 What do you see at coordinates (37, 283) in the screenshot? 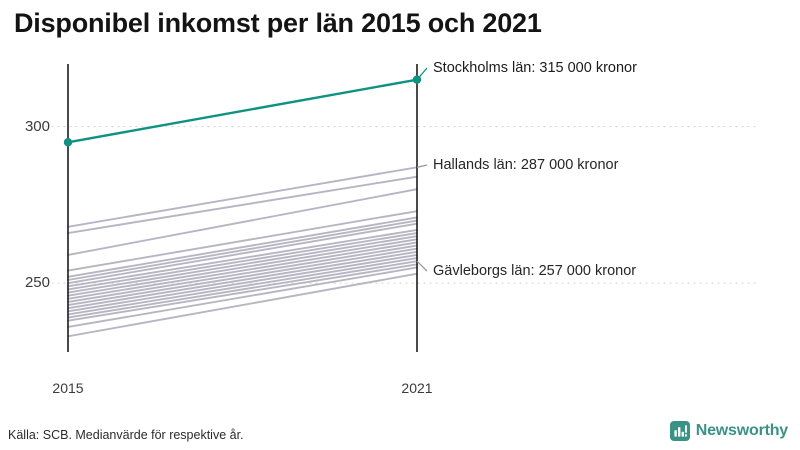
I see `y-axis-tick-label: 250` at bounding box center [37, 283].